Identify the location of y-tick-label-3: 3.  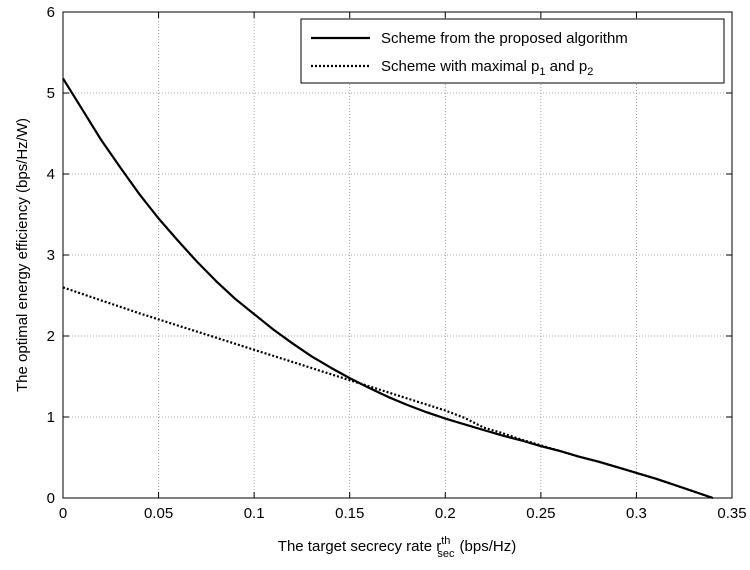
(51, 255).